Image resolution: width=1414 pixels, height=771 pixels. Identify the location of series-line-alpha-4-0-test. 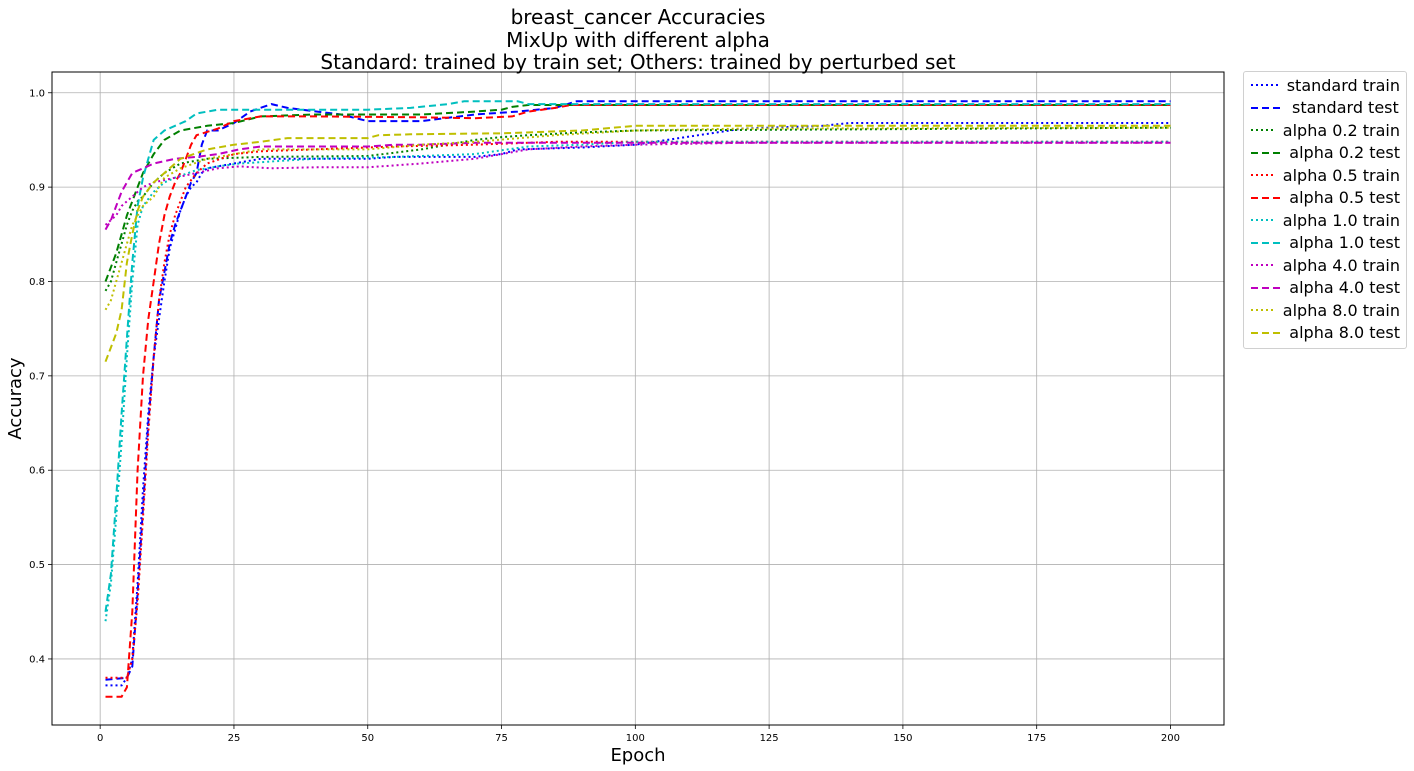
(637, 186).